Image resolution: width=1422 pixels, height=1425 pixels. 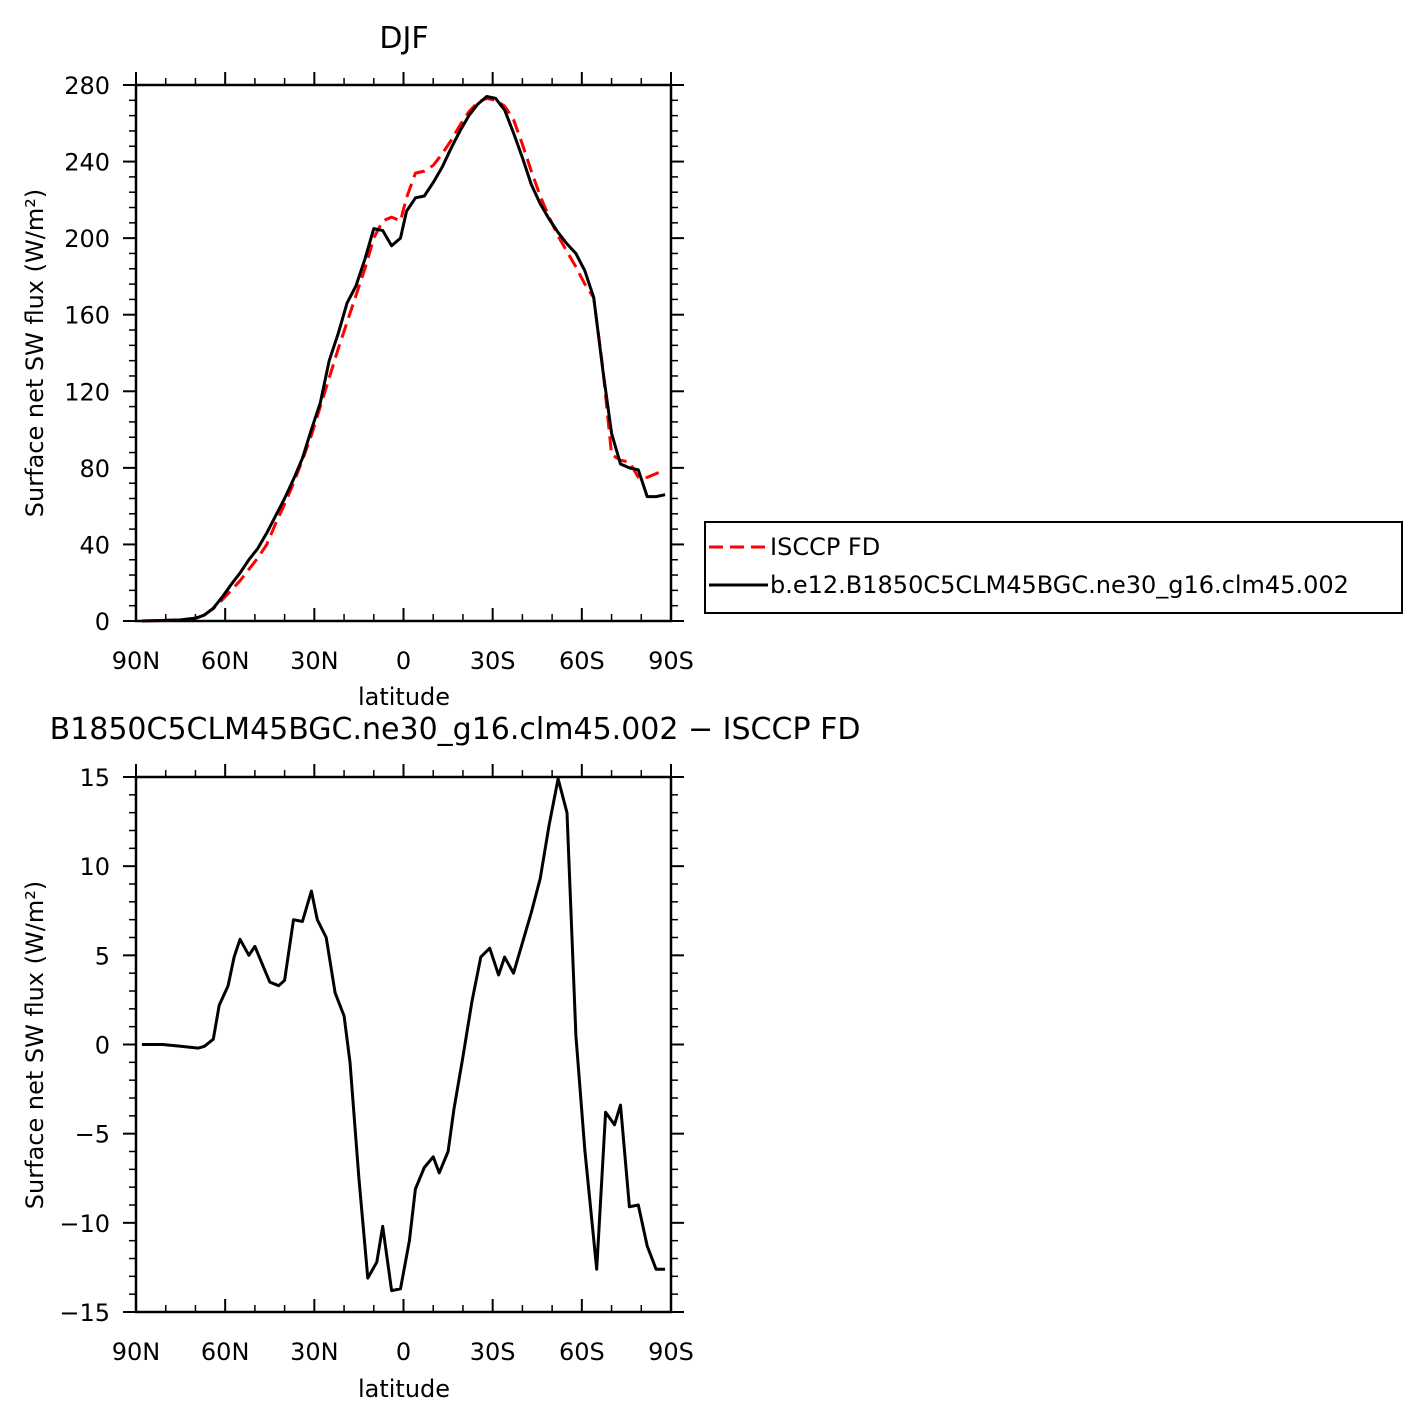 I want to click on series-line-model, so click(x=403, y=359).